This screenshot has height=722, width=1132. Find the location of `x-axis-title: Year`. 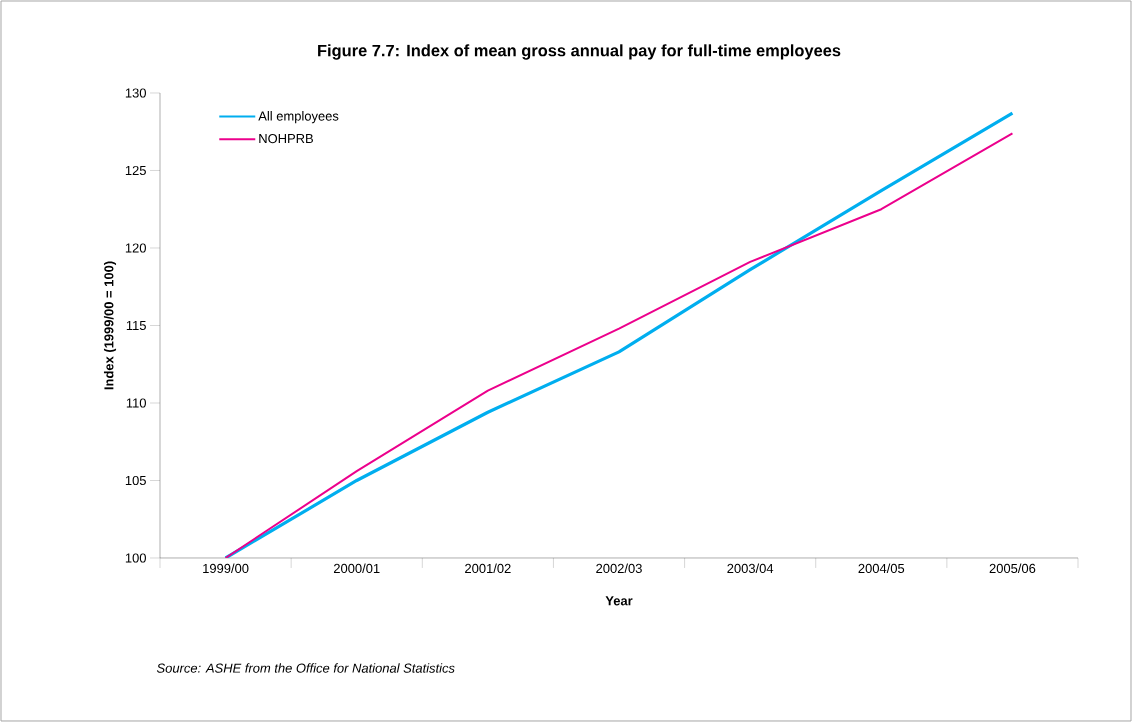

x-axis-title: Year is located at coordinates (619, 601).